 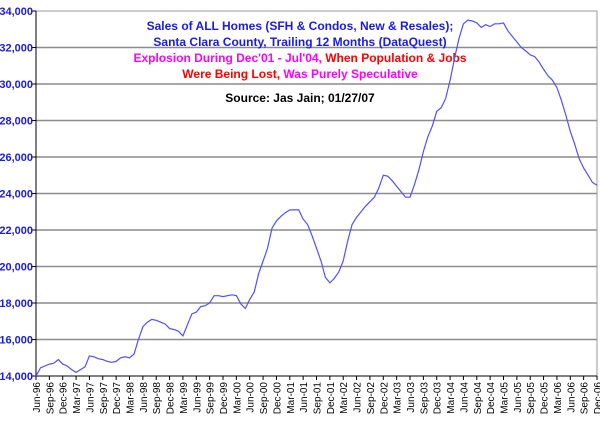 What do you see at coordinates (531, 398) in the screenshot?
I see `x-tick-label: Sep-05` at bounding box center [531, 398].